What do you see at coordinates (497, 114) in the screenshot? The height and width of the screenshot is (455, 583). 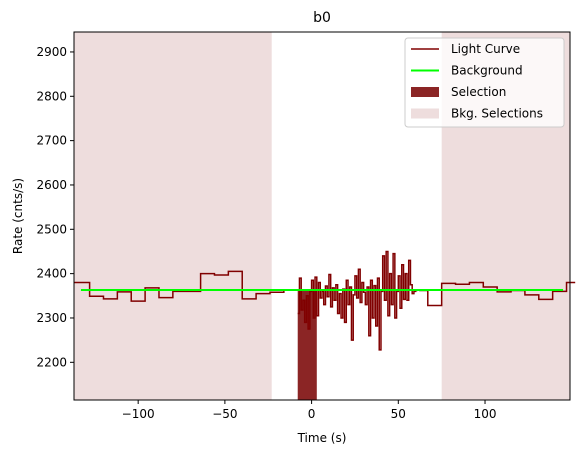 I see `legend-label: Bkg. Selections` at bounding box center [497, 114].